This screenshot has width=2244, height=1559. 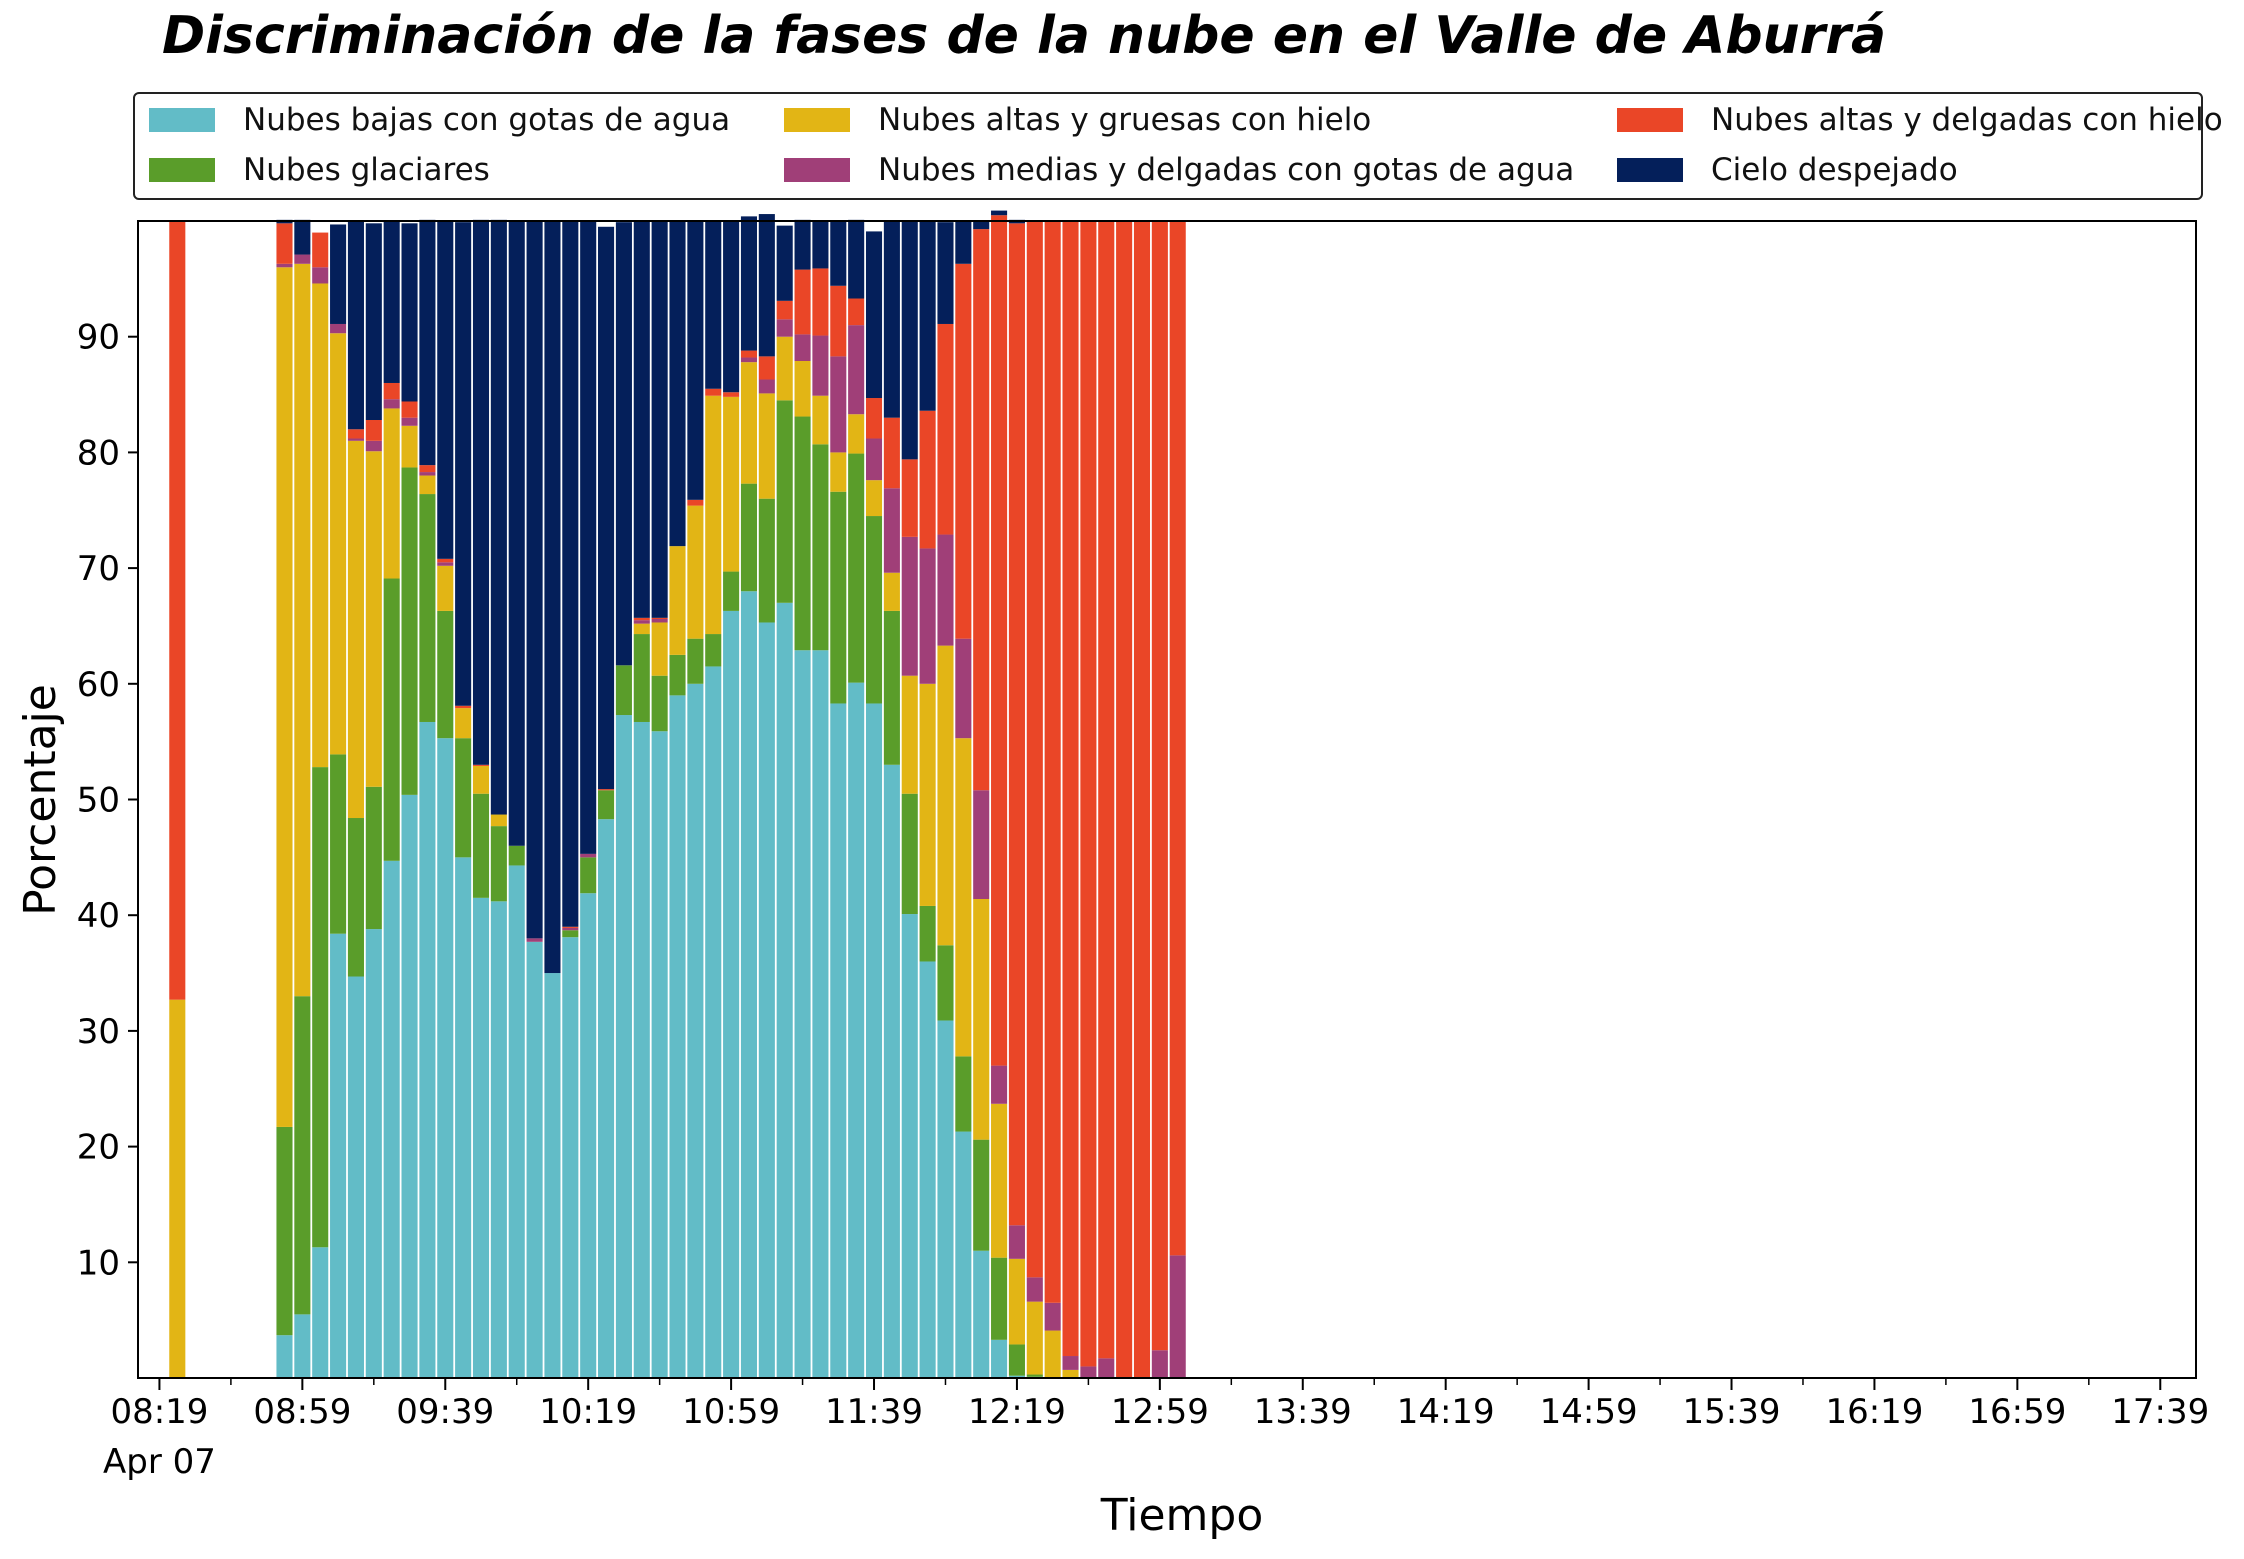 I want to click on y-axis: 10 20 30 40 50 60 70 80 90, so click(x=107, y=800).